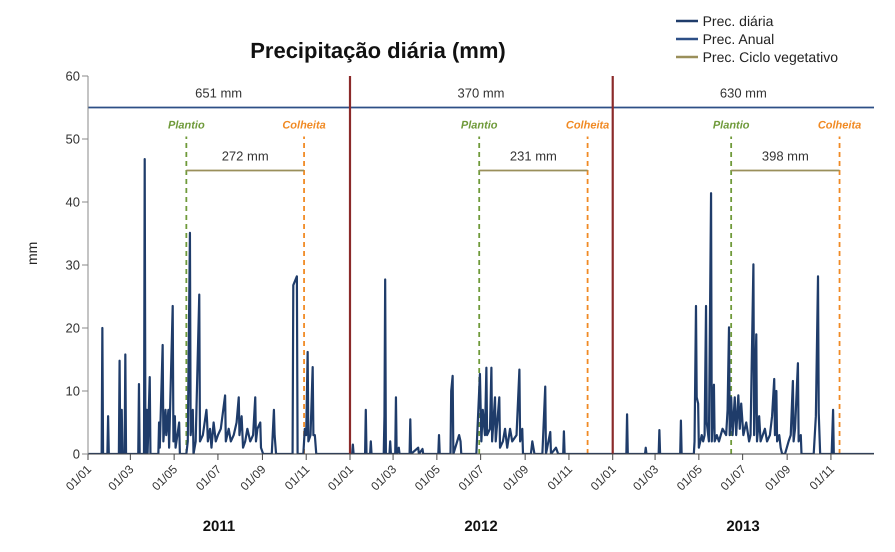  Describe the element at coordinates (481, 526) in the screenshot. I see `text: 2012` at that location.